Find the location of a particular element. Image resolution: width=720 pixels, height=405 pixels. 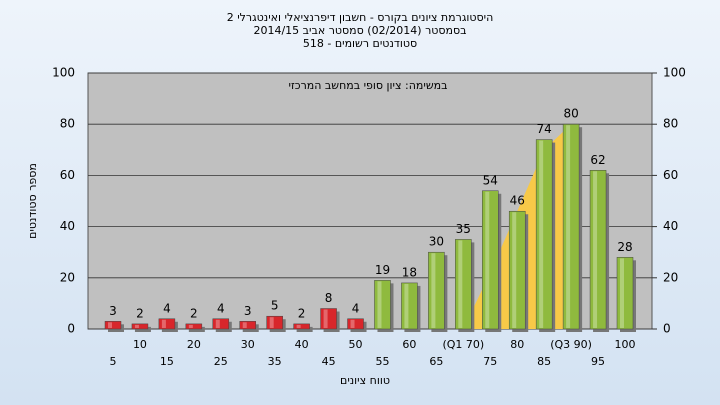

data-label: 74 is located at coordinates (544, 129).